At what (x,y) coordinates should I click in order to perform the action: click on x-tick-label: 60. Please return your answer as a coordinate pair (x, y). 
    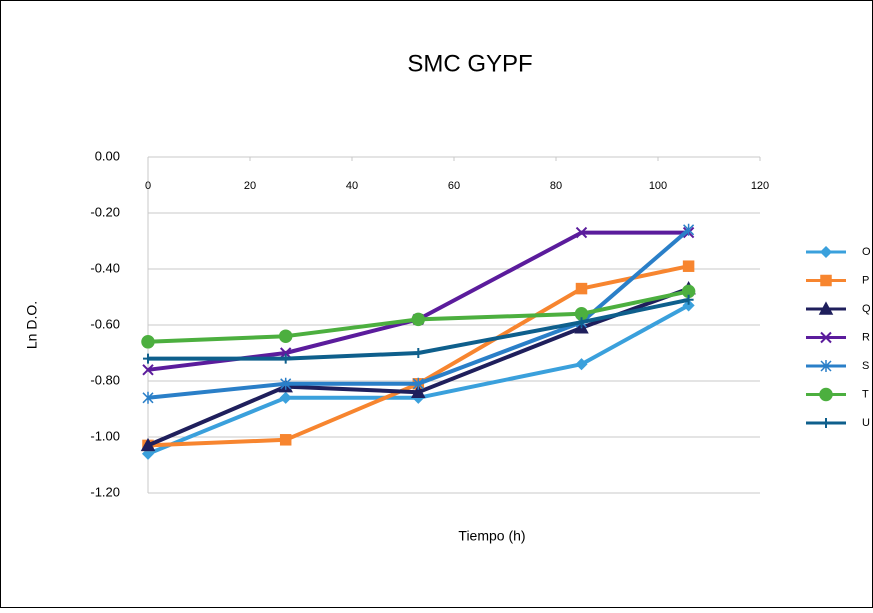
    Looking at the image, I should click on (454, 186).